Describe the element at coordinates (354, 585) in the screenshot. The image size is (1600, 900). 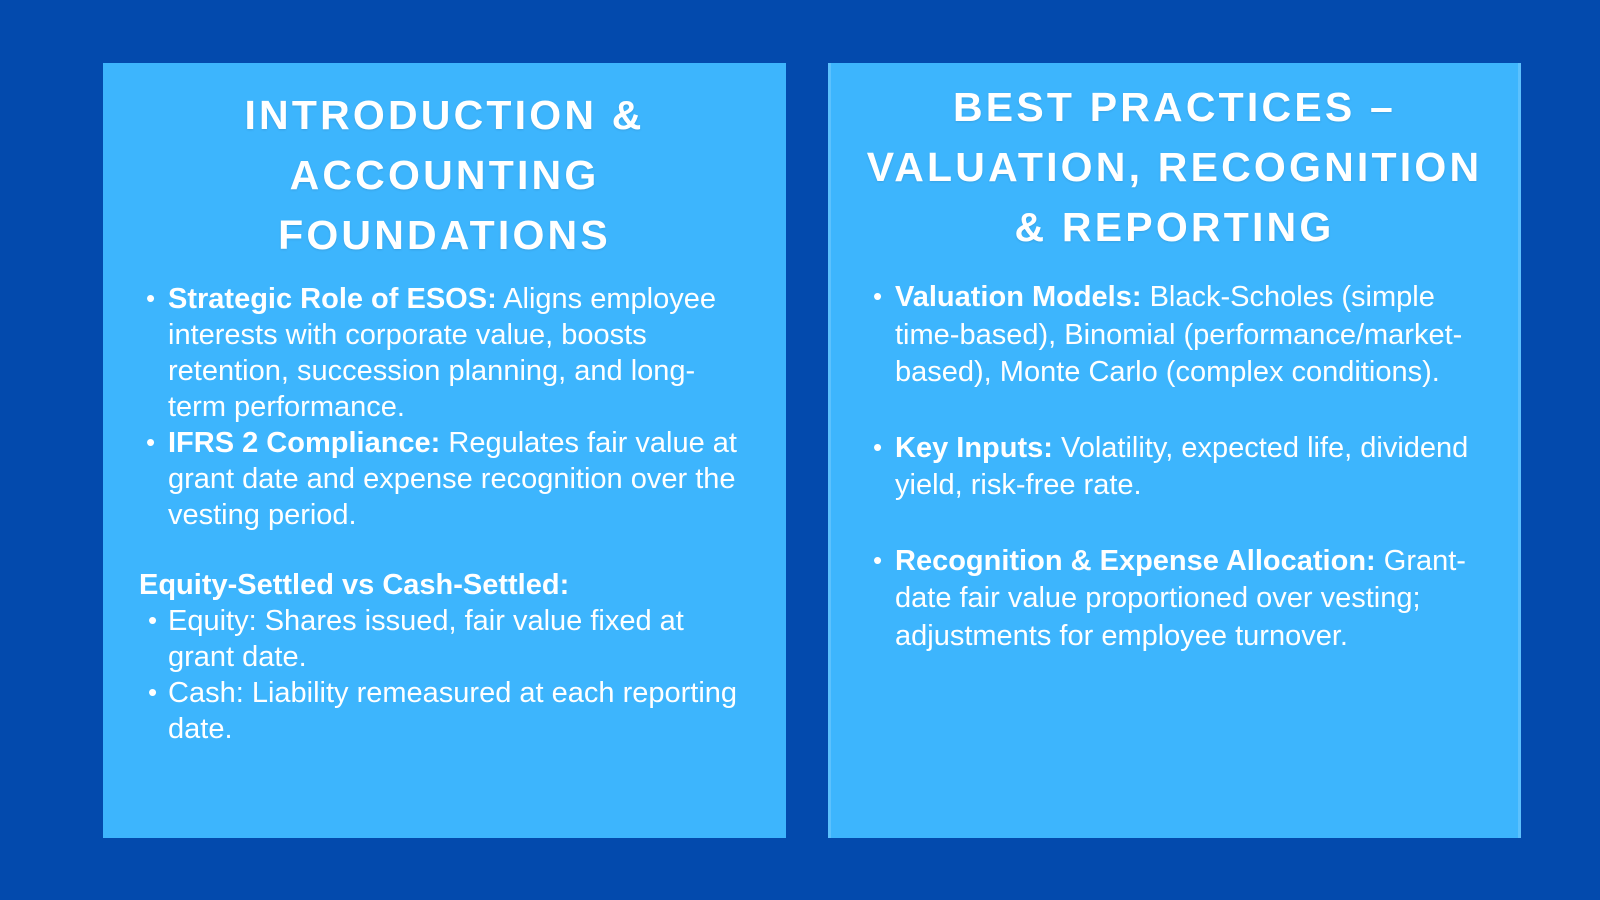
I see `subheading-equity-vs-cash: Equity-Settled vs Cash-Settled:` at that location.